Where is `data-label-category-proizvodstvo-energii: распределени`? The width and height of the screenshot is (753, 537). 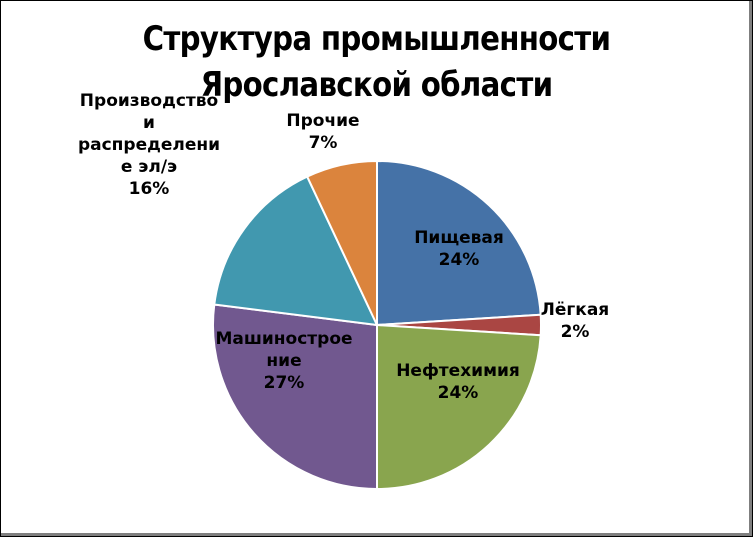
data-label-category-proizvodstvo-energii: распределени is located at coordinates (149, 145).